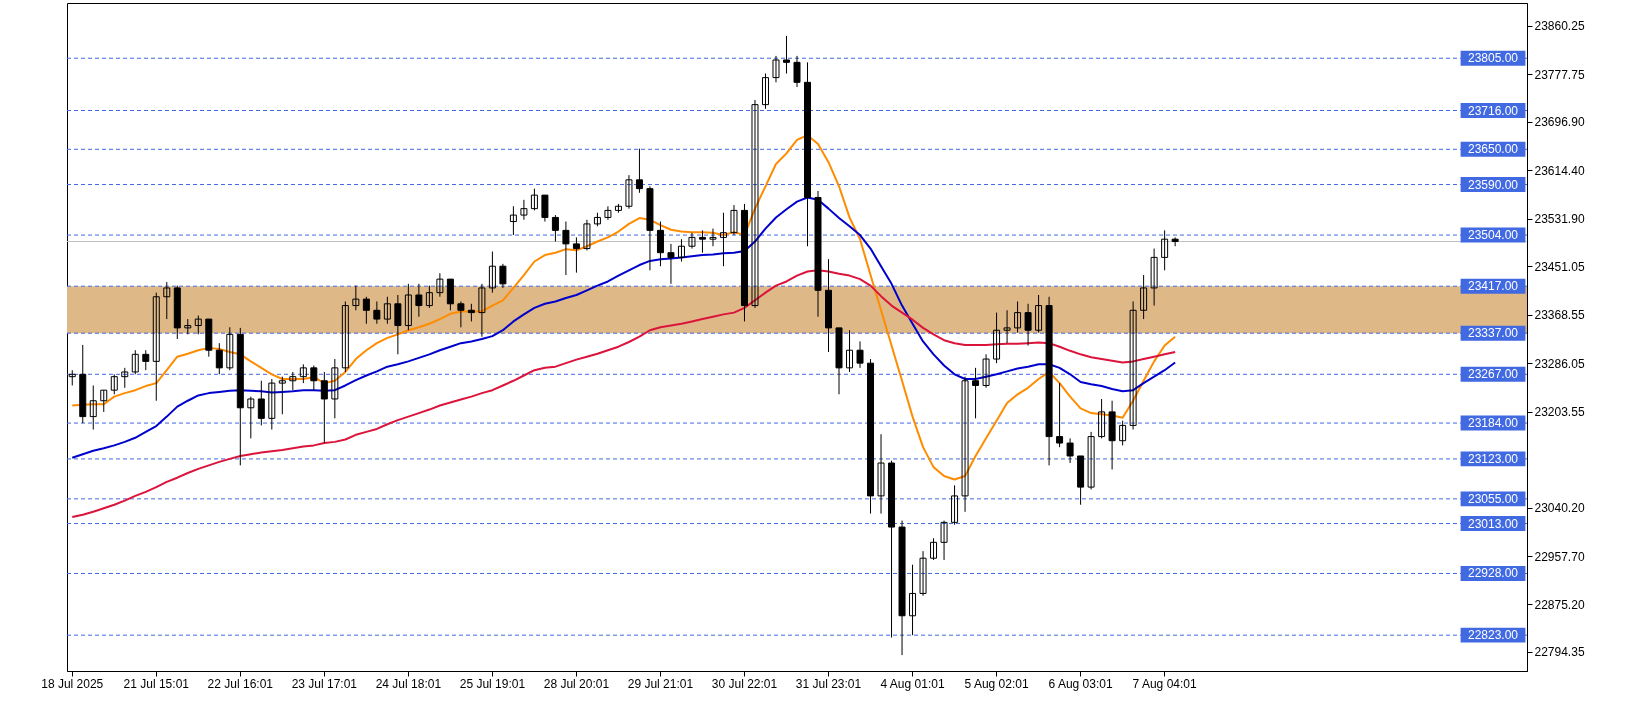 This screenshot has height=705, width=1651. What do you see at coordinates (1559, 363) in the screenshot?
I see `y-tick-label: 23286.05` at bounding box center [1559, 363].